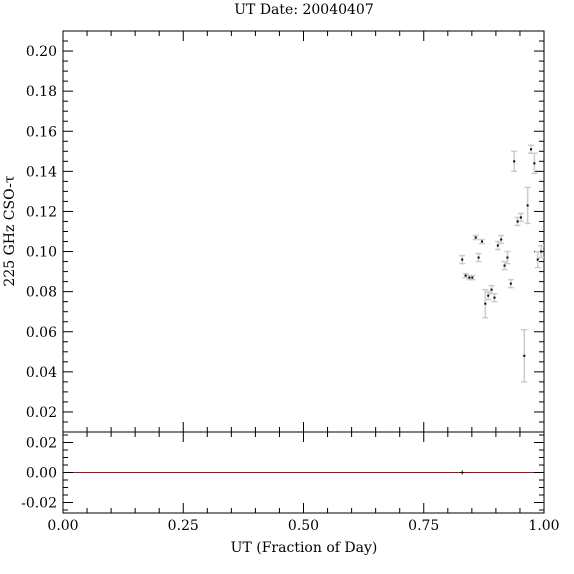 This screenshot has height=574, width=574. Describe the element at coordinates (62, 526) in the screenshot. I see `x-tick-label: 0.00` at that location.